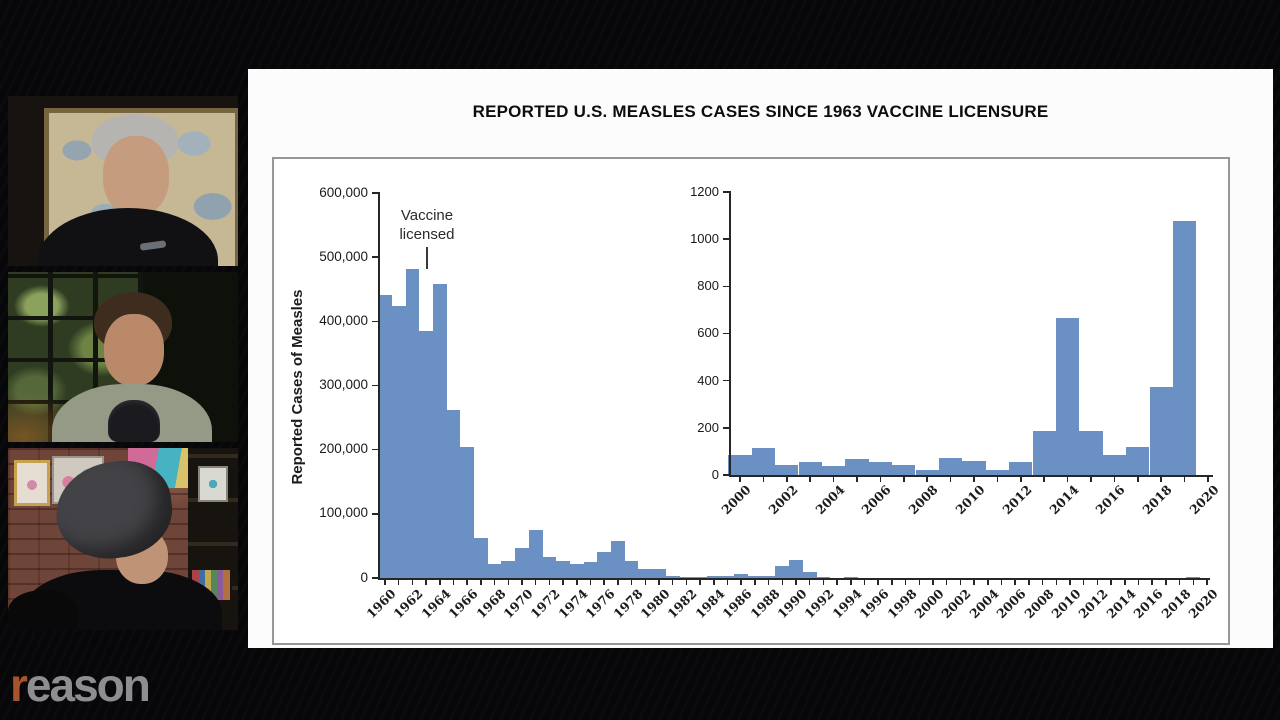 The width and height of the screenshot is (1280, 720). What do you see at coordinates (783, 500) in the screenshot?
I see `x-tick-label: 2002` at bounding box center [783, 500].